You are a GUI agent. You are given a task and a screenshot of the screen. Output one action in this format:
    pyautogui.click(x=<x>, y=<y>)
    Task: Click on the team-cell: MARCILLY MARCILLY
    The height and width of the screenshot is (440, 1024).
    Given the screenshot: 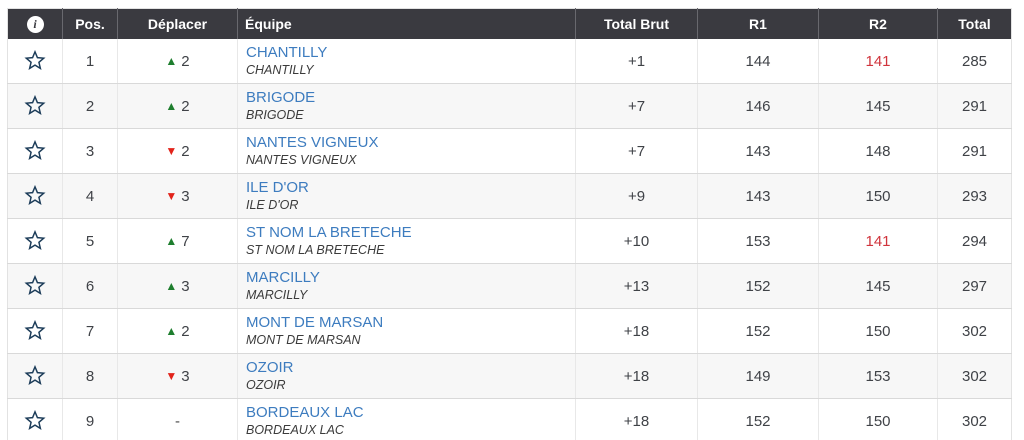 What is the action you would take?
    pyautogui.click(x=406, y=286)
    